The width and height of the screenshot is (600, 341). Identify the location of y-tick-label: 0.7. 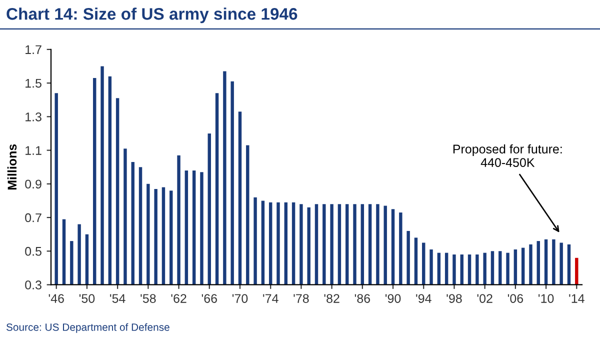
(33, 217).